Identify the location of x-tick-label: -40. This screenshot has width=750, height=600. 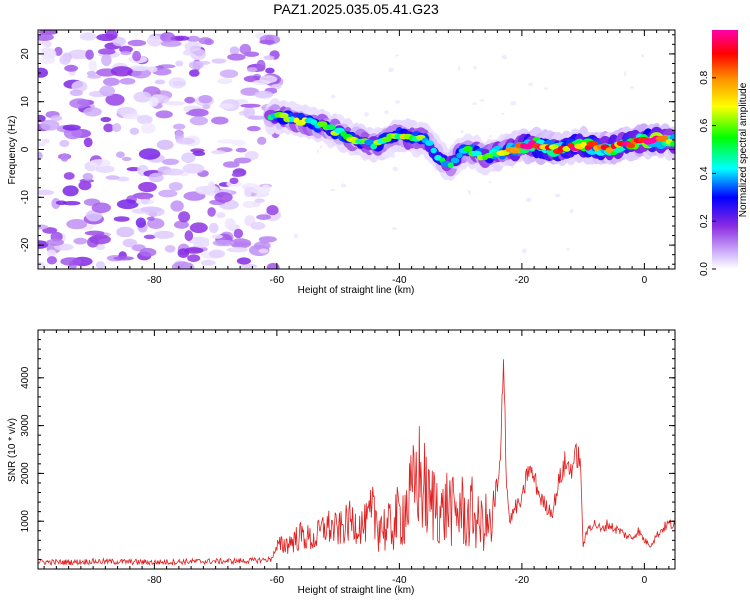
(399, 280).